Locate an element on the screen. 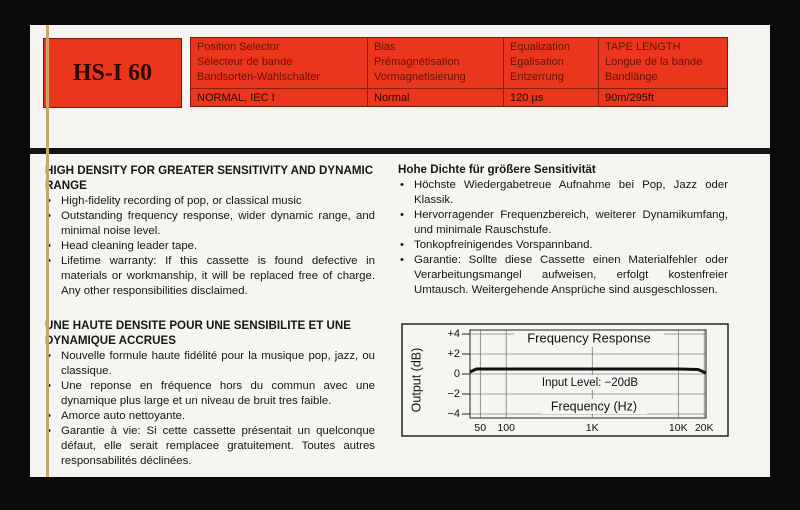  spec-label: Bandlänge is located at coordinates (631, 77).